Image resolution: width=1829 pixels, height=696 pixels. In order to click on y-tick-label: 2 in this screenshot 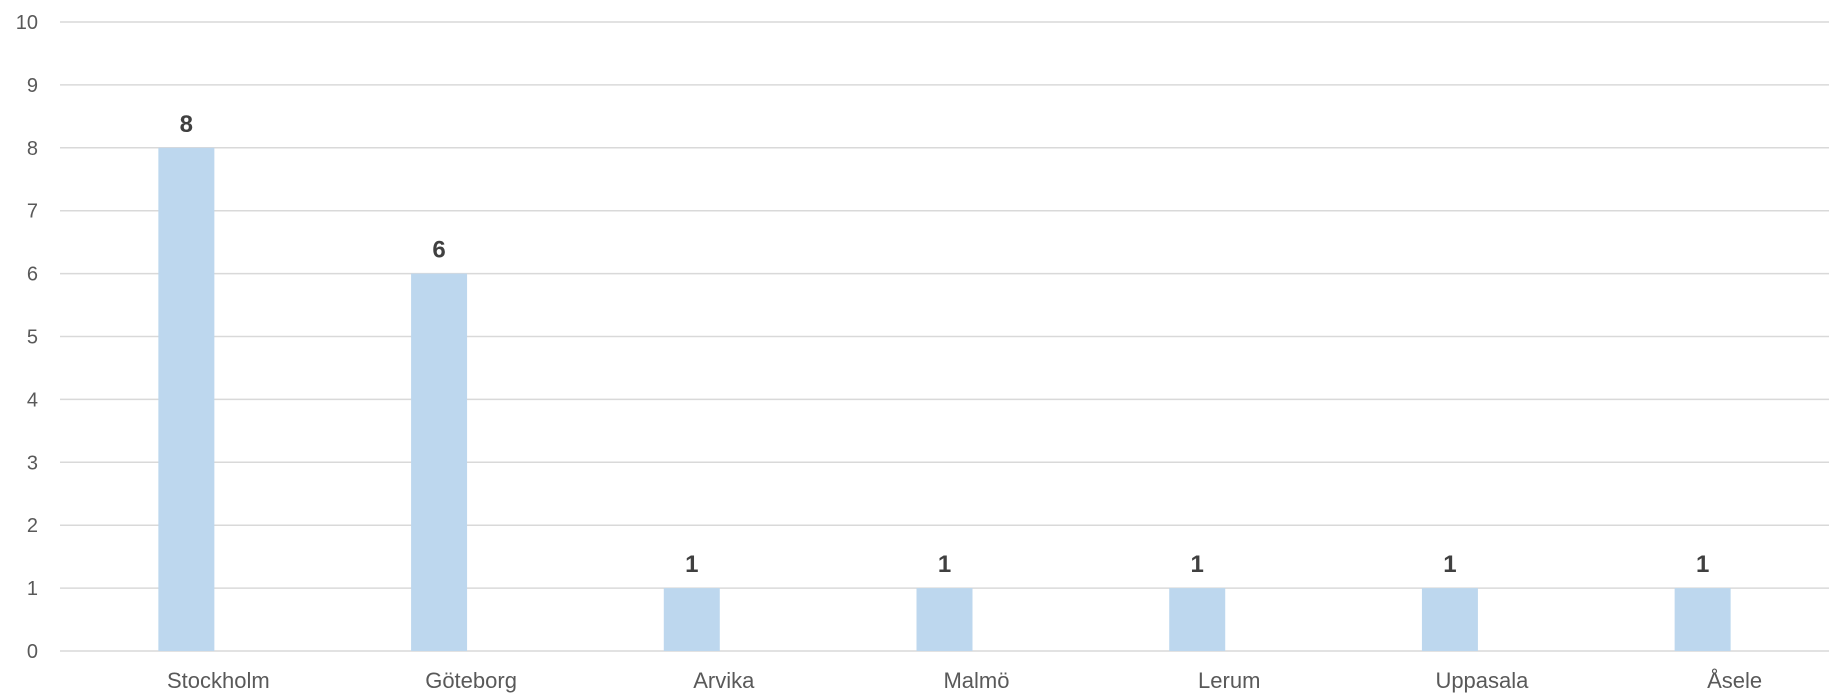, I will do `click(32, 526)`.